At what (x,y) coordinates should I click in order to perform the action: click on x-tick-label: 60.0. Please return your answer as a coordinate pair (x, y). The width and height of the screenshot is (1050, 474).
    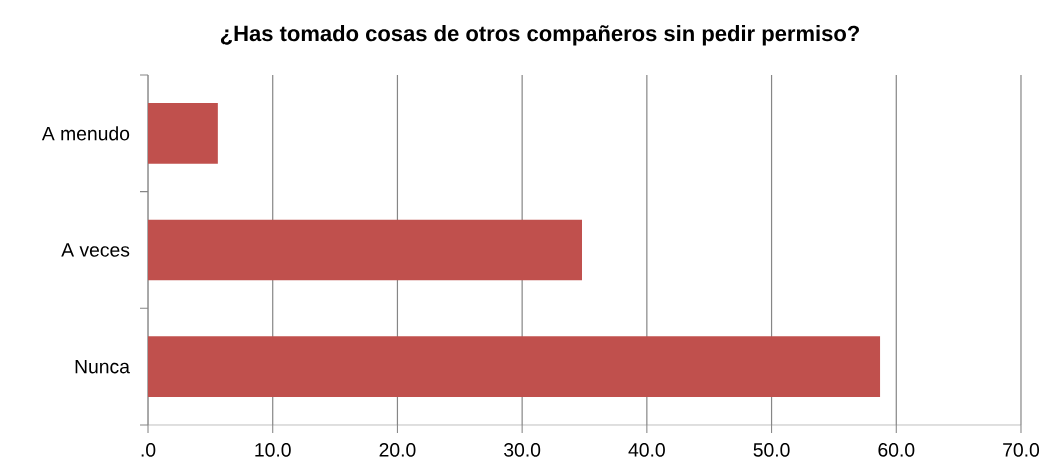
    Looking at the image, I should click on (896, 450).